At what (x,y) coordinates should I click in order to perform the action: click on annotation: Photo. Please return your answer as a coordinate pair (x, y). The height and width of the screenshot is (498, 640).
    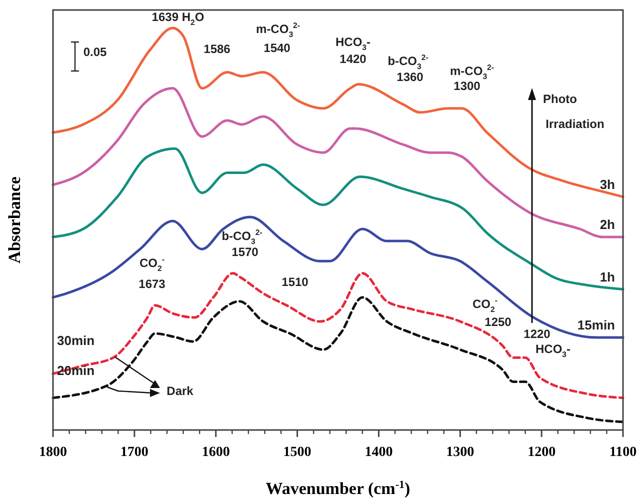
    Looking at the image, I should click on (560, 99).